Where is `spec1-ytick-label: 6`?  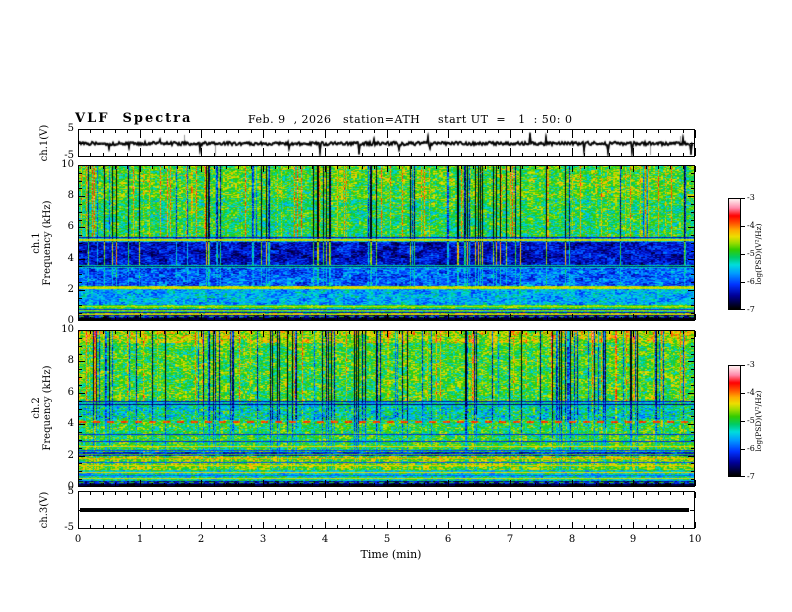
spec1-ytick-label: 6 is located at coordinates (70, 226).